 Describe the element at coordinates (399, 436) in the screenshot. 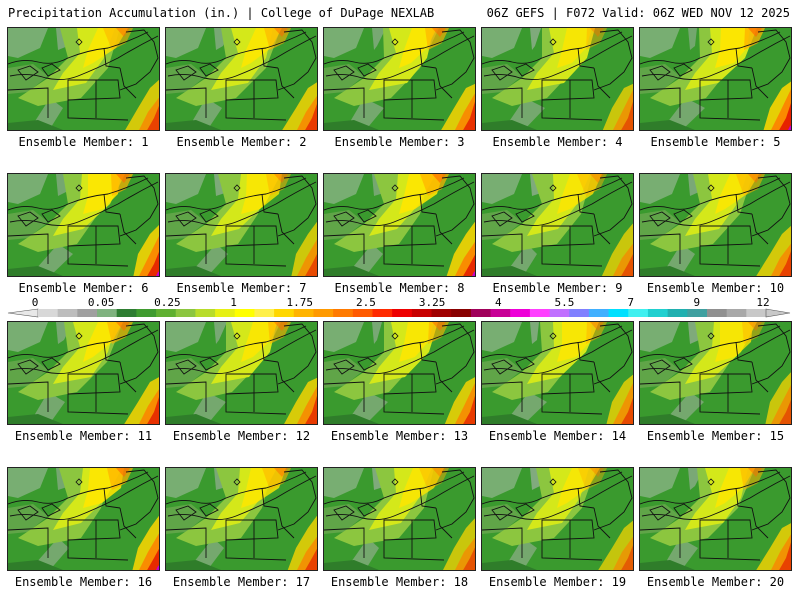

I see `ensemble-member-label: Ensemble Member: 13` at that location.